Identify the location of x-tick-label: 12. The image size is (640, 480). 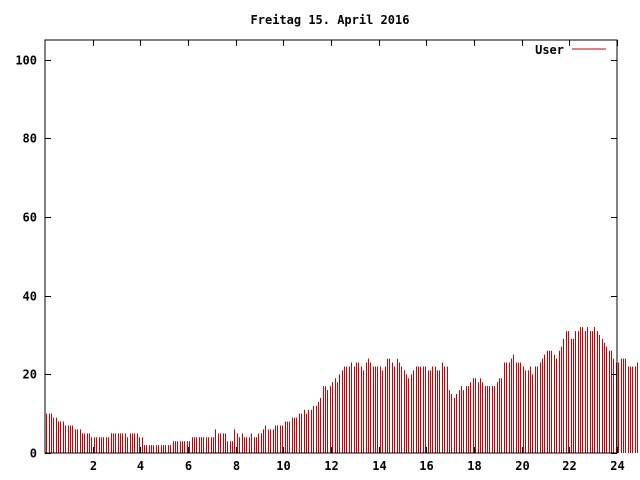
(331, 466).